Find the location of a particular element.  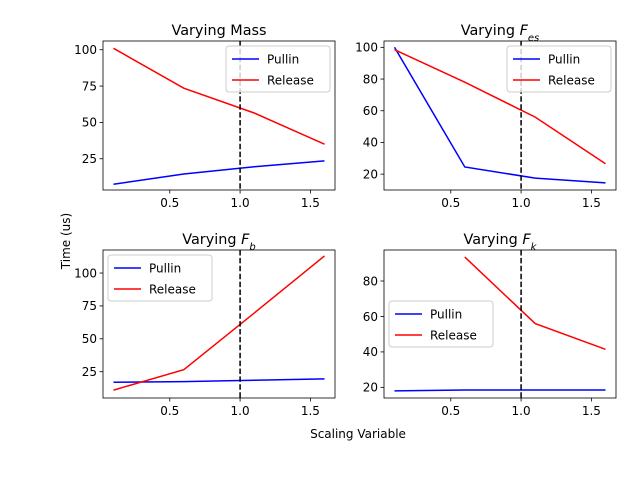

subplot-title: Varying Mass is located at coordinates (218, 31).